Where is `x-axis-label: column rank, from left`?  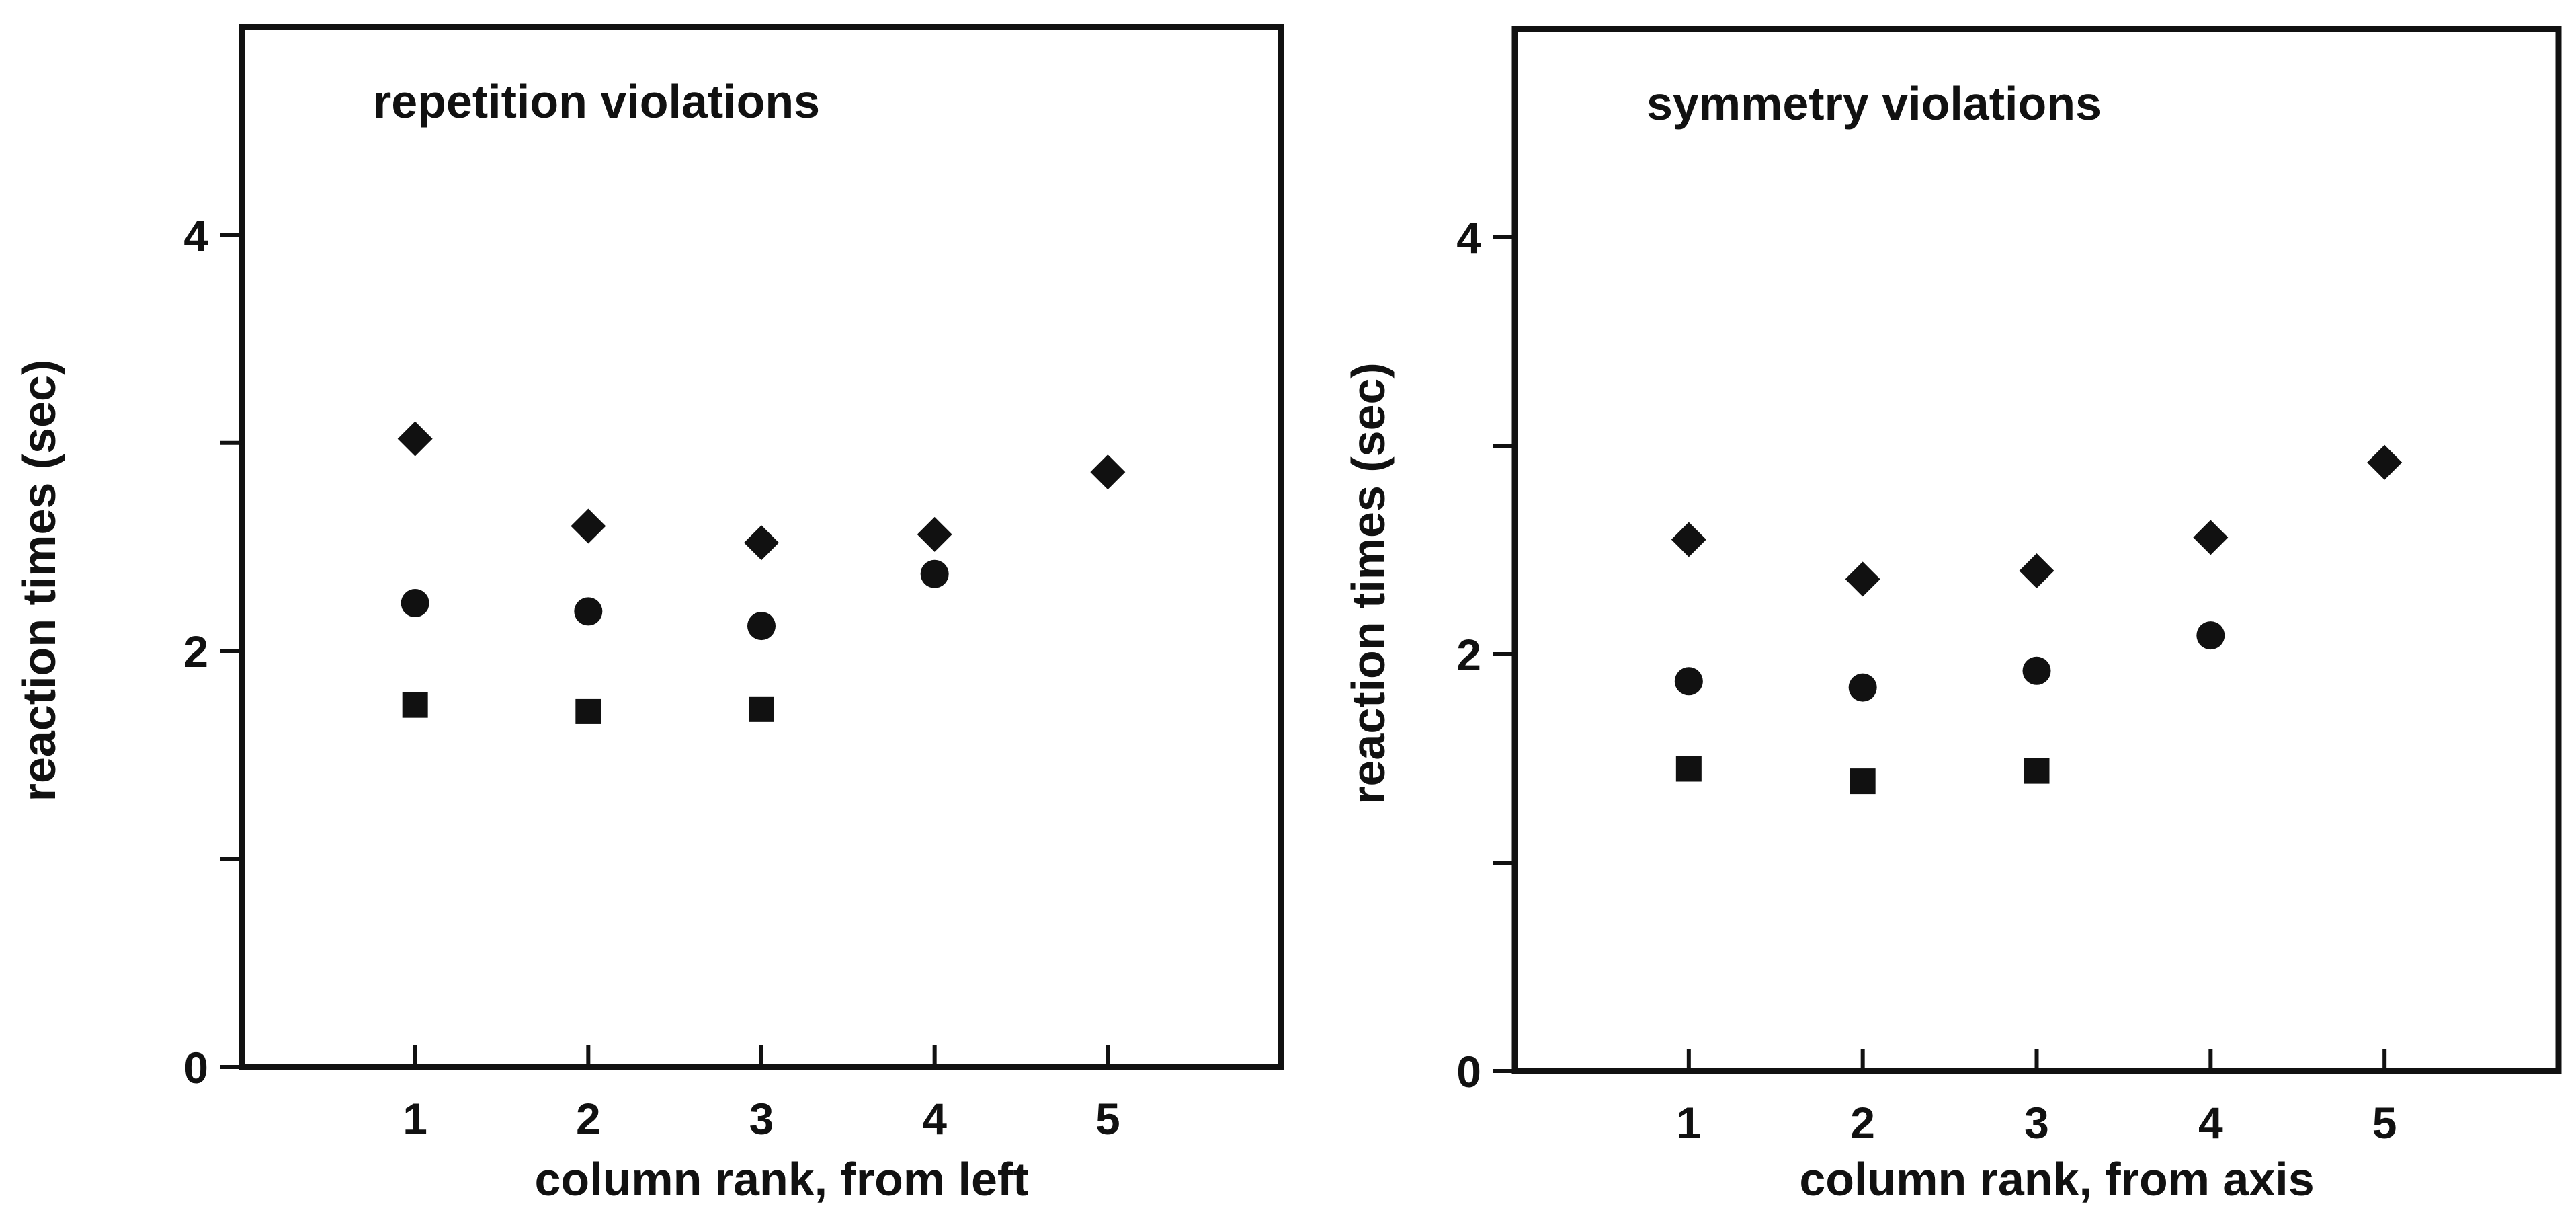
x-axis-label: column rank, from left is located at coordinates (781, 1179).